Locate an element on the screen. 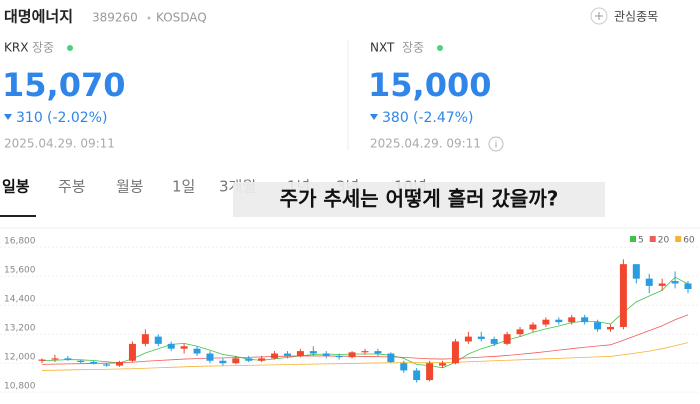 The width and height of the screenshot is (700, 404). y-tick-label: 12,000 is located at coordinates (20, 358).